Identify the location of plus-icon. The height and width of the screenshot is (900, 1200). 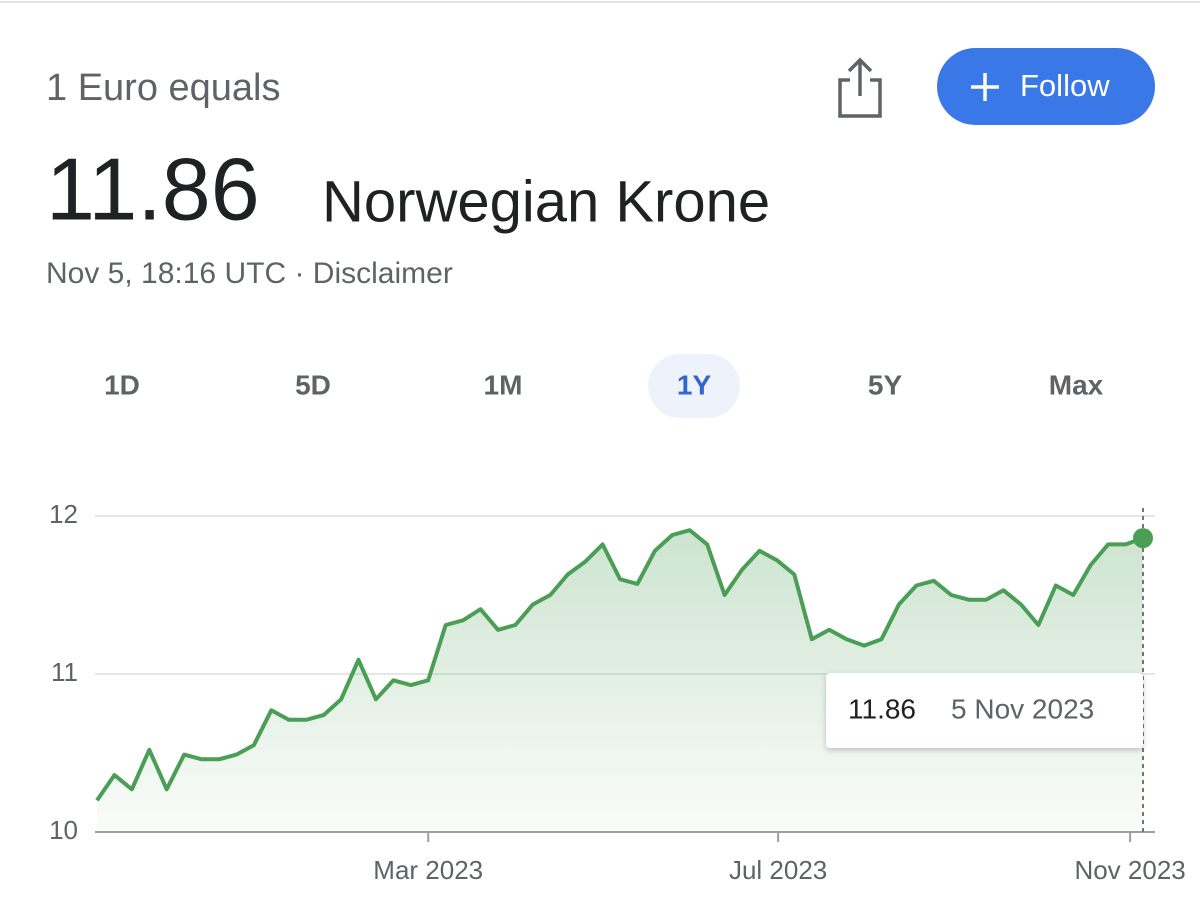
(985, 87).